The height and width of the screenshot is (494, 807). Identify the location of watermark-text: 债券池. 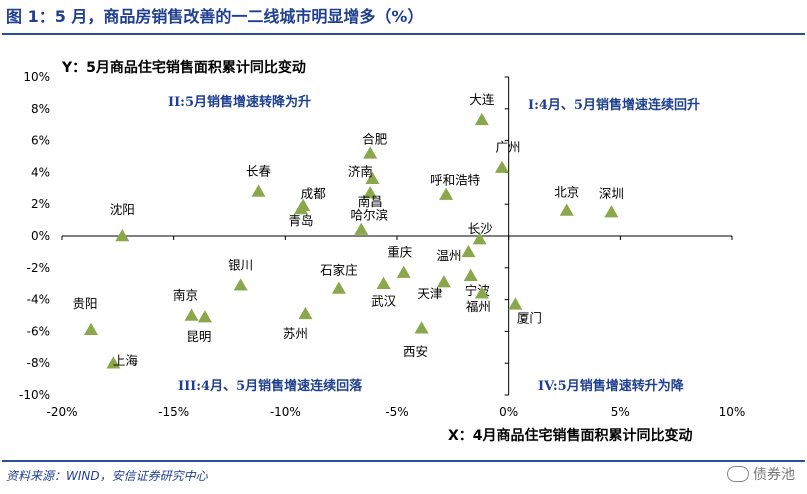
(774, 475).